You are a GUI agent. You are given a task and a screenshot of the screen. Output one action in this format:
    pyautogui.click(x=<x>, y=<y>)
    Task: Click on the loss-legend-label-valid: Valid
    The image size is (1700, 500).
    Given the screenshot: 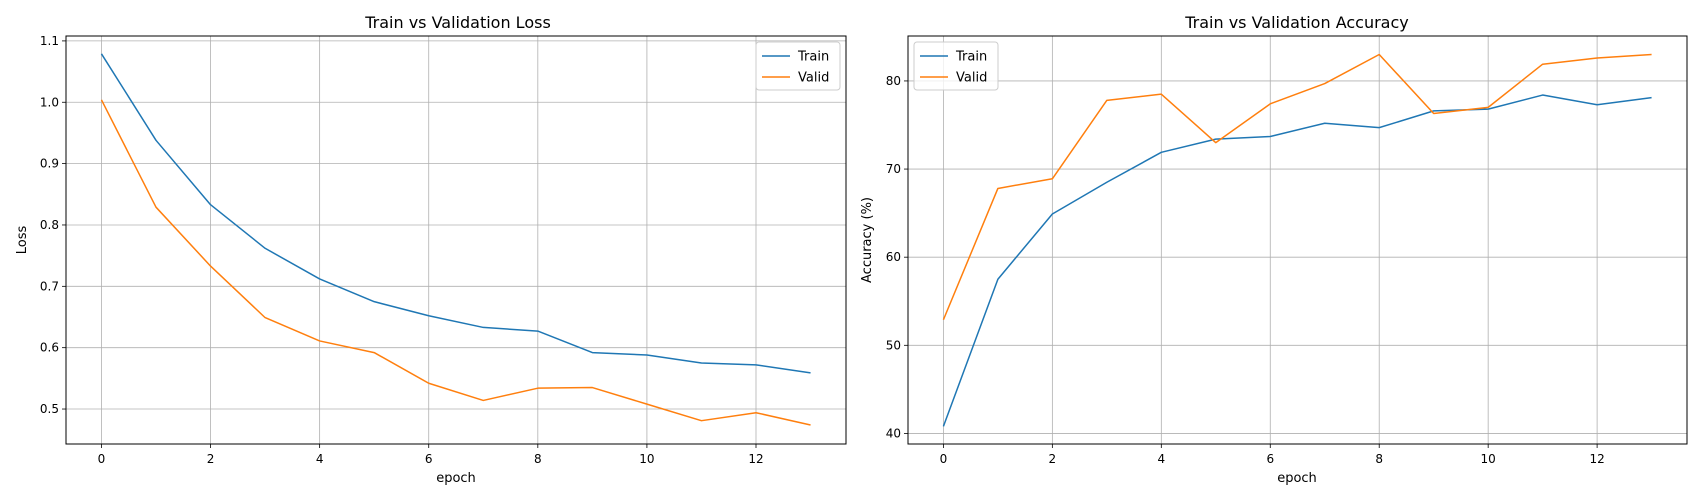 What is the action you would take?
    pyautogui.click(x=813, y=78)
    